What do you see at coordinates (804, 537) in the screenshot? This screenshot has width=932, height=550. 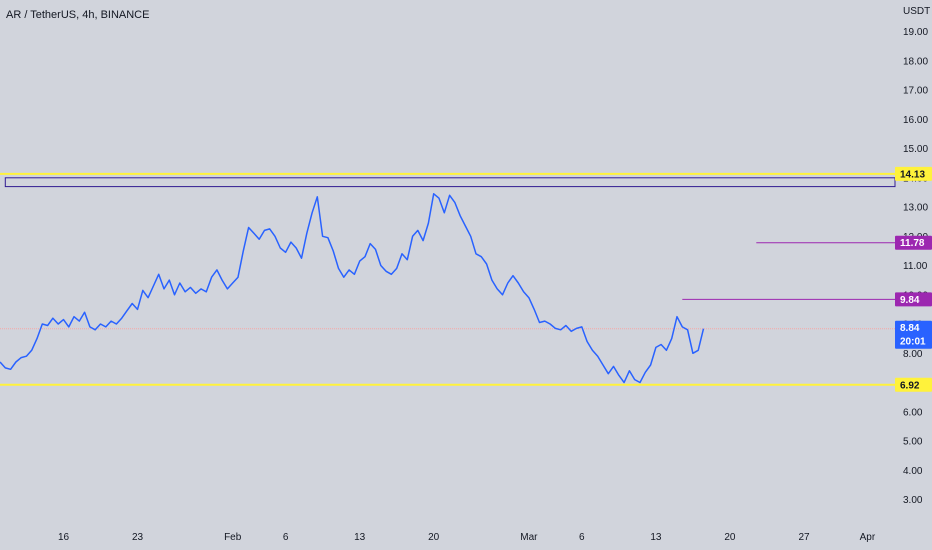 I see `time-tick-label: 27` at bounding box center [804, 537].